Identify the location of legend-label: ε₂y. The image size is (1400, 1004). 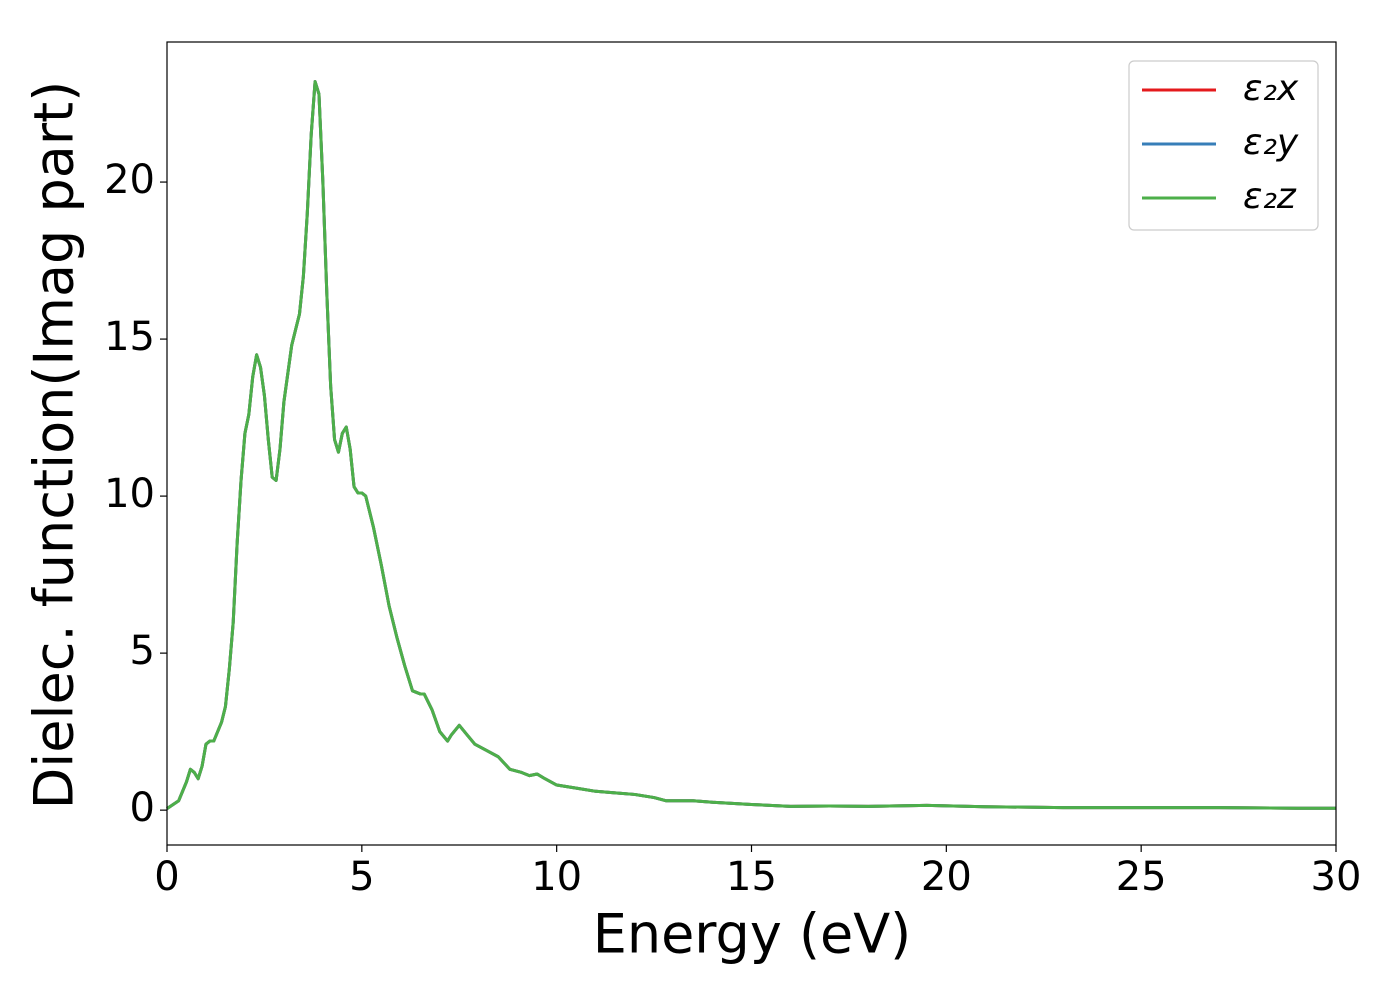
(1271, 142).